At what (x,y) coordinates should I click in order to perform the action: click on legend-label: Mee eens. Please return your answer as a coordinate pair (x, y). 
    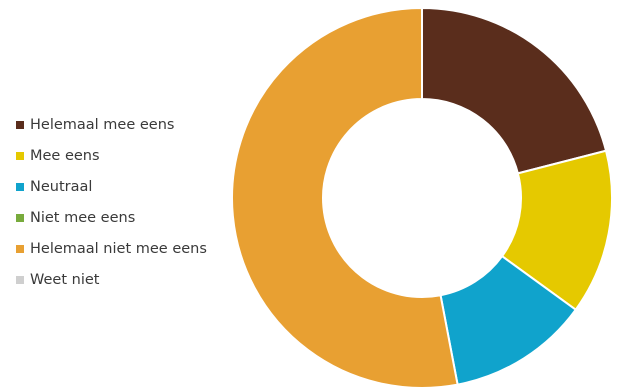
    Looking at the image, I should click on (65, 155).